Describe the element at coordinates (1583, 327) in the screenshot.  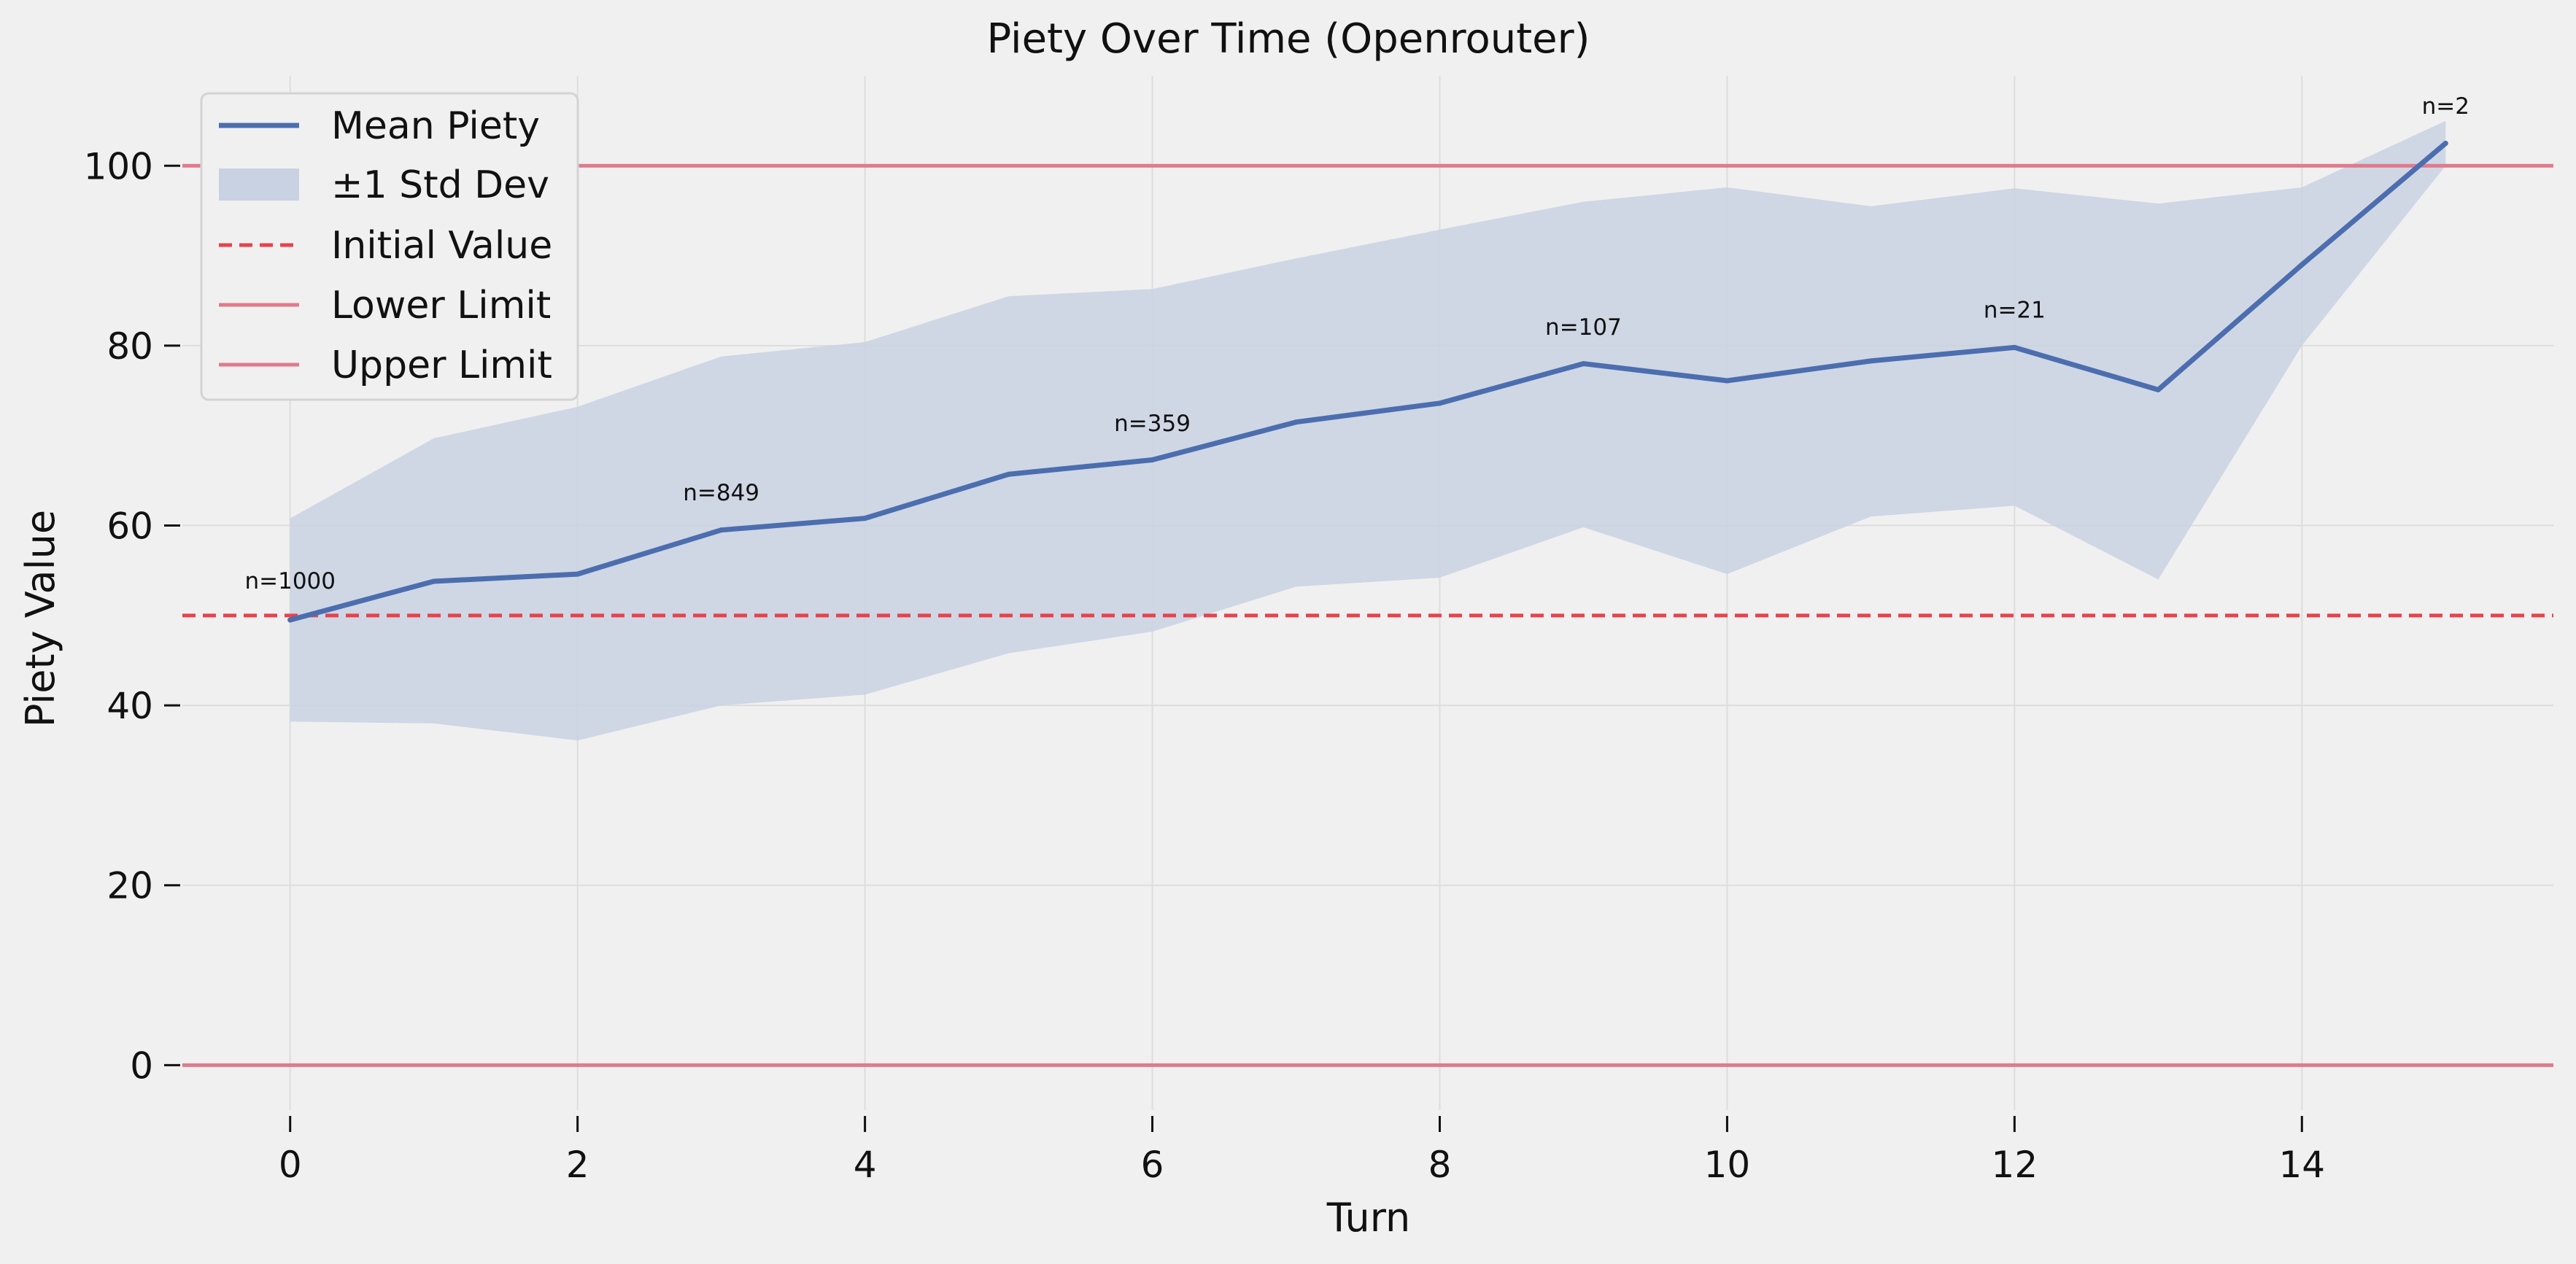
I see `sample-size-label: n=107` at that location.